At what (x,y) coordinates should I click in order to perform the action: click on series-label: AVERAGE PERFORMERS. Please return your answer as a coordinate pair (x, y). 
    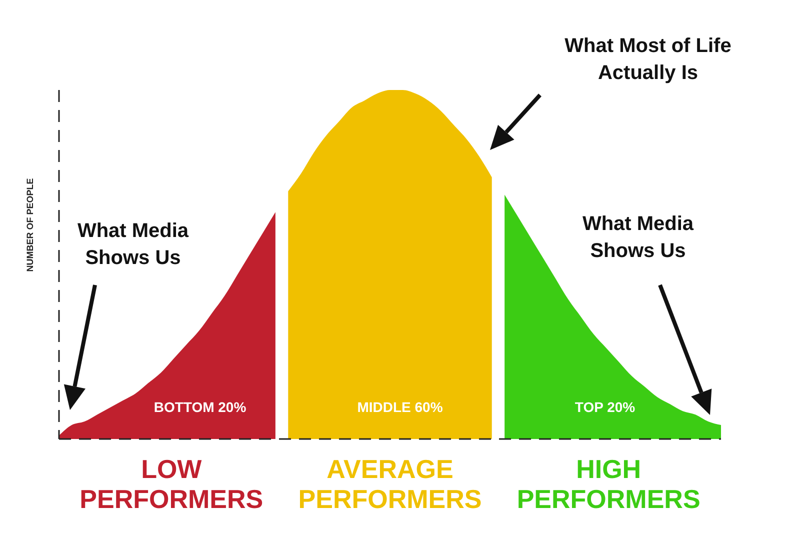
    Looking at the image, I should click on (390, 484).